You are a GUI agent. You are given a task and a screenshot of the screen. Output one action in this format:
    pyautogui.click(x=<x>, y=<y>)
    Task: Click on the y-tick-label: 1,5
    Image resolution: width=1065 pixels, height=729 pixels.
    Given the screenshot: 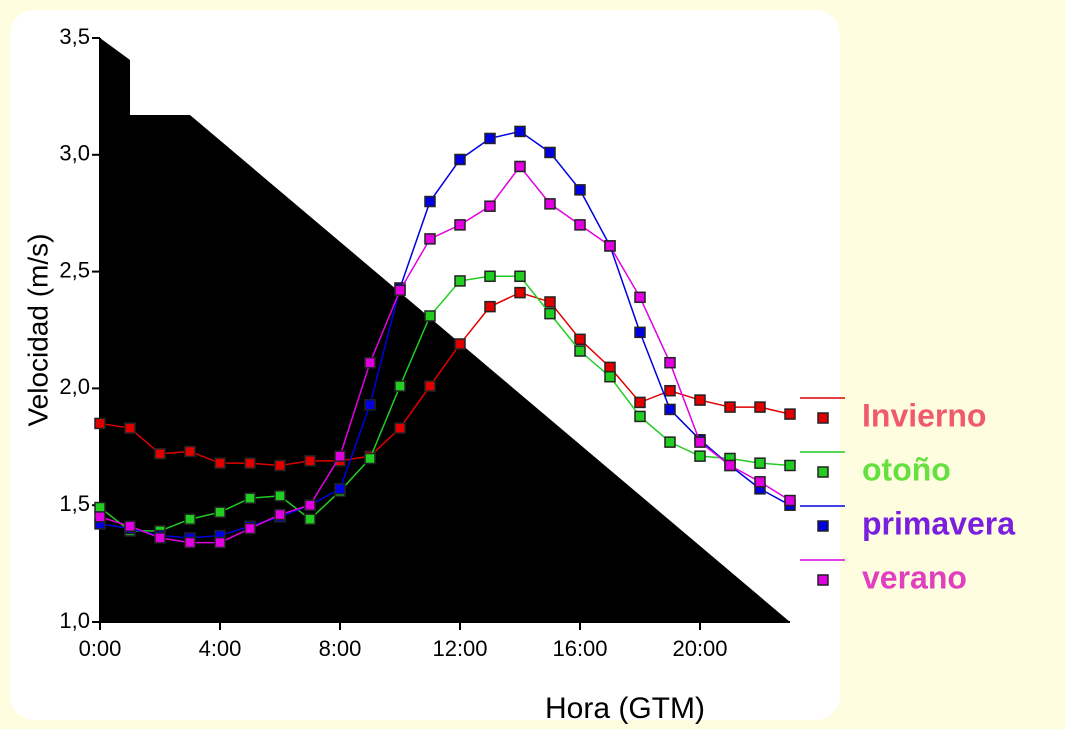 What is the action you would take?
    pyautogui.click(x=74, y=503)
    